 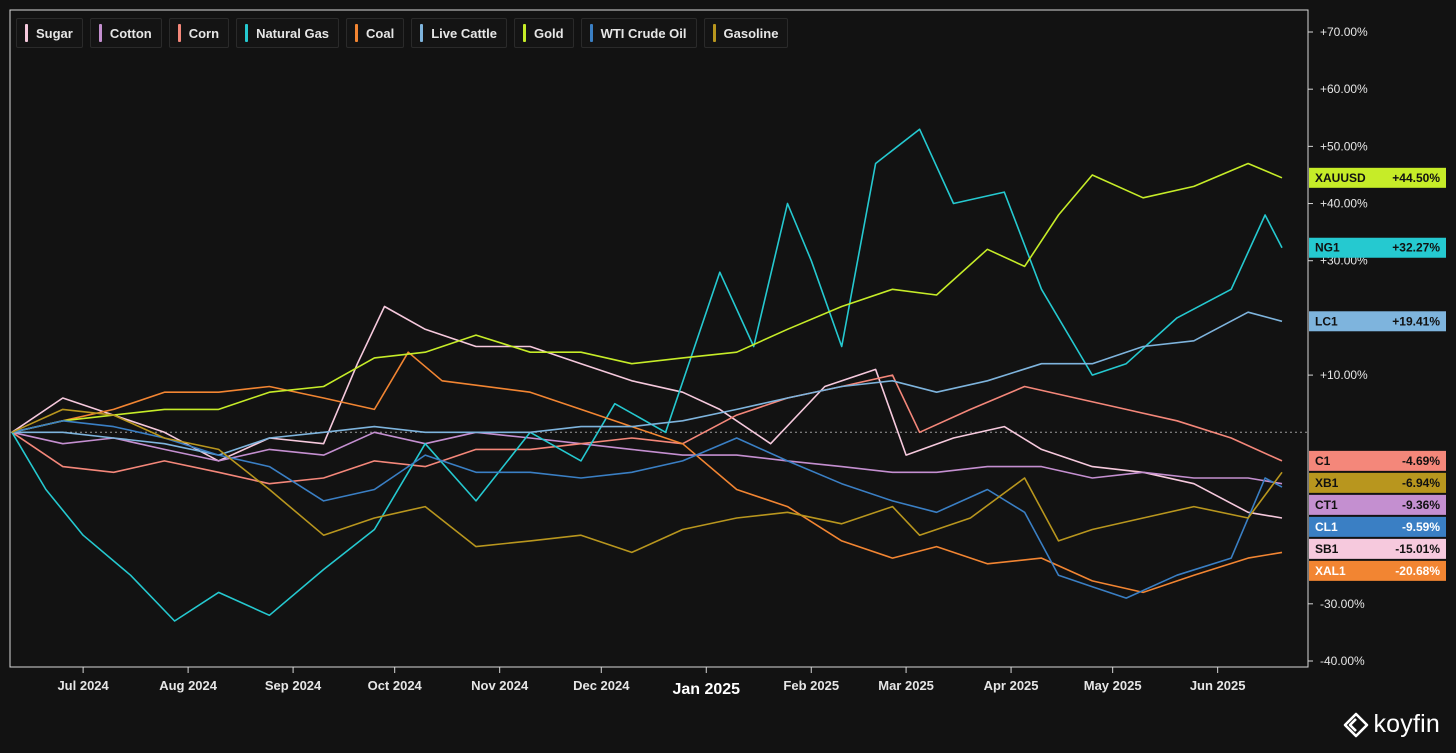 I want to click on y-tick-label: -30.00%, so click(x=1342, y=604).